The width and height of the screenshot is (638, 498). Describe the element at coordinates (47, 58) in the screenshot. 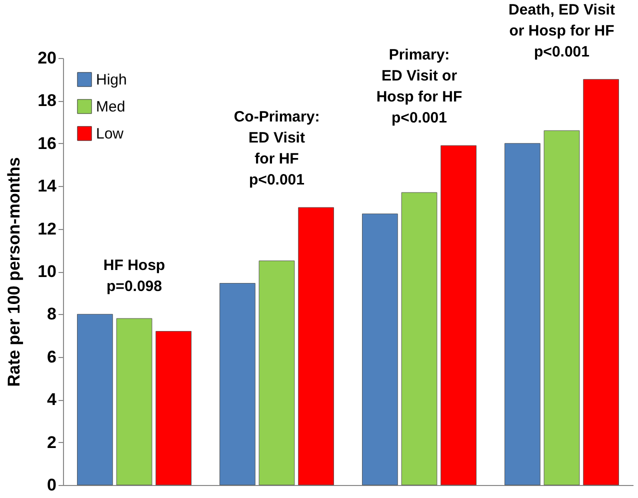

I see `y-tick-label: 20` at that location.